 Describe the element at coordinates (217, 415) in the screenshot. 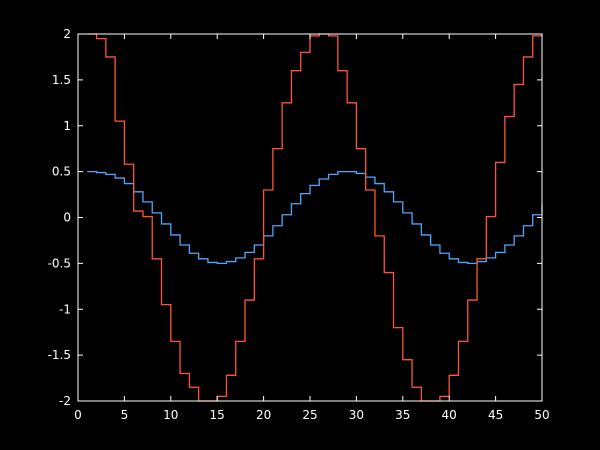

I see `x-tick-label: 15` at that location.